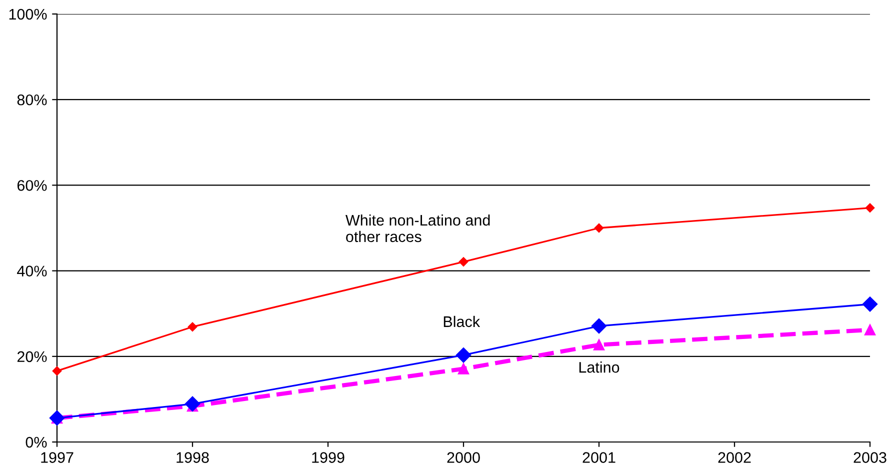  Describe the element at coordinates (462, 322) in the screenshot. I see `series-label: Black` at that location.